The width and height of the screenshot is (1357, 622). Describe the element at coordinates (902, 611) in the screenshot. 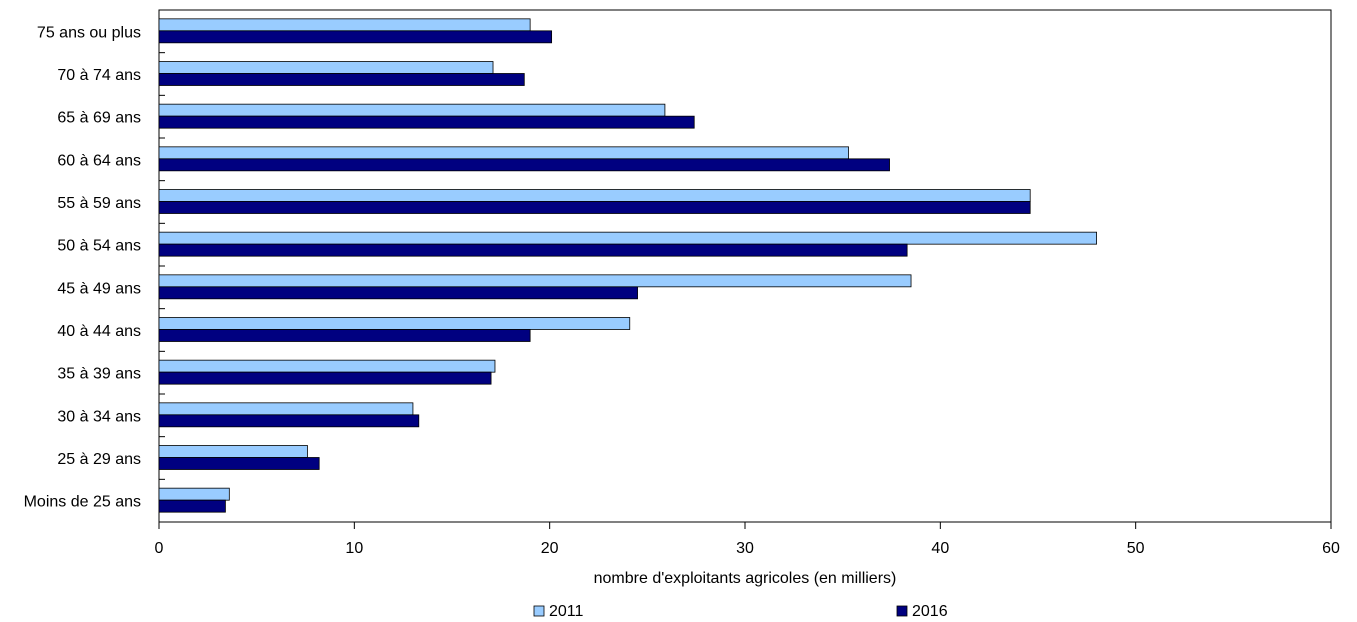

I see `legend-swatch-2016` at that location.